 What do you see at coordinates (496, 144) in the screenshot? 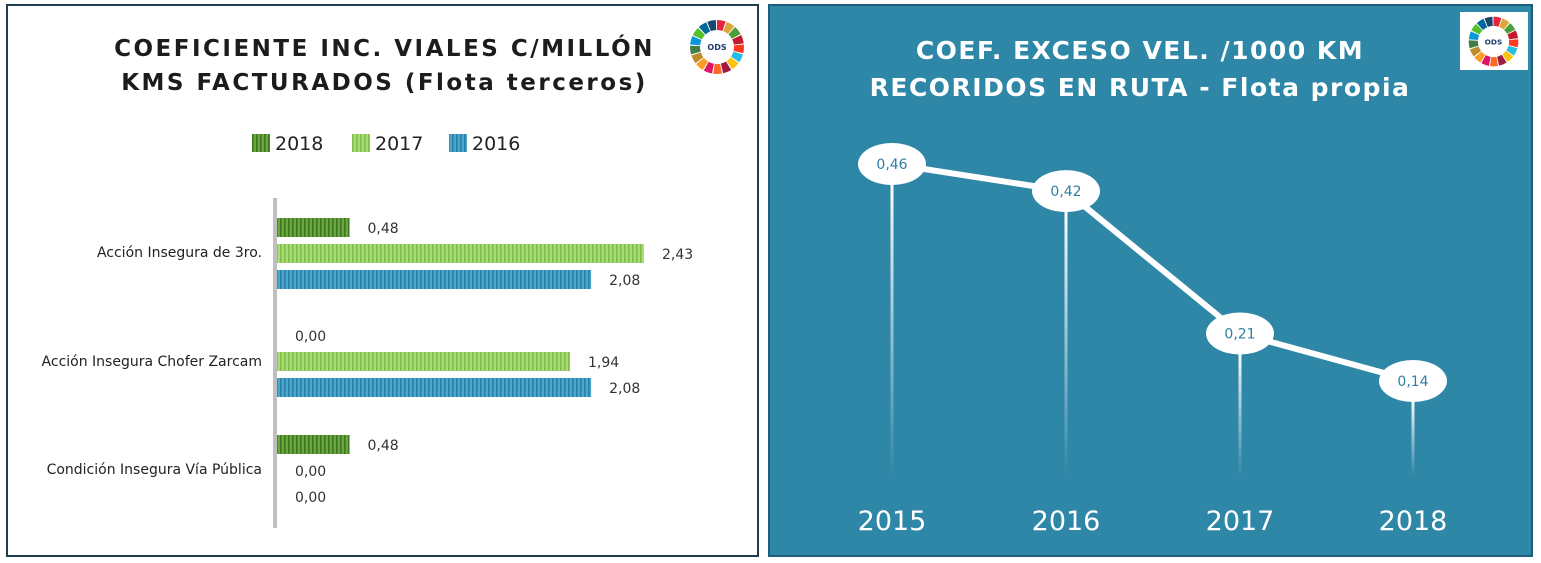
I see `legend-label: 2016` at bounding box center [496, 144].